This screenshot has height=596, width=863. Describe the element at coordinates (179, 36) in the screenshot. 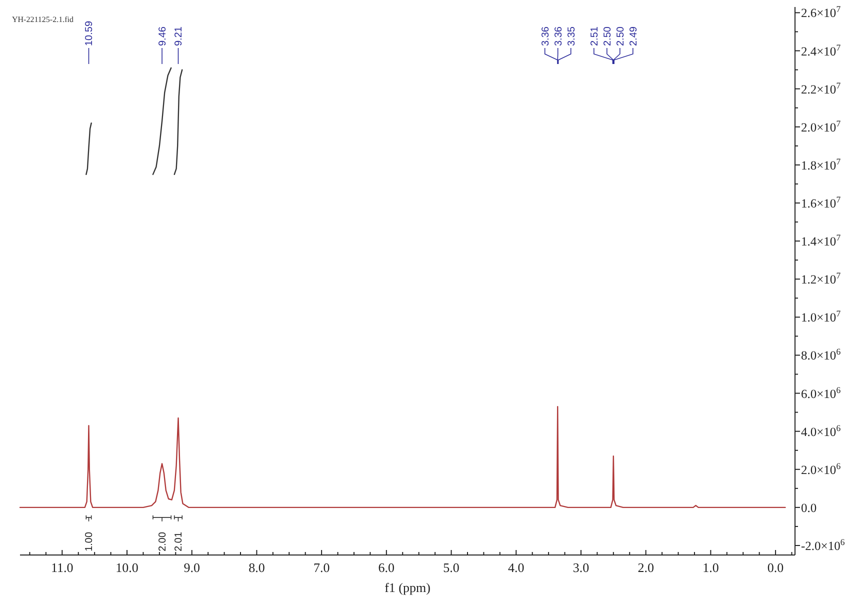

I see `annotation: 9.21` at that location.